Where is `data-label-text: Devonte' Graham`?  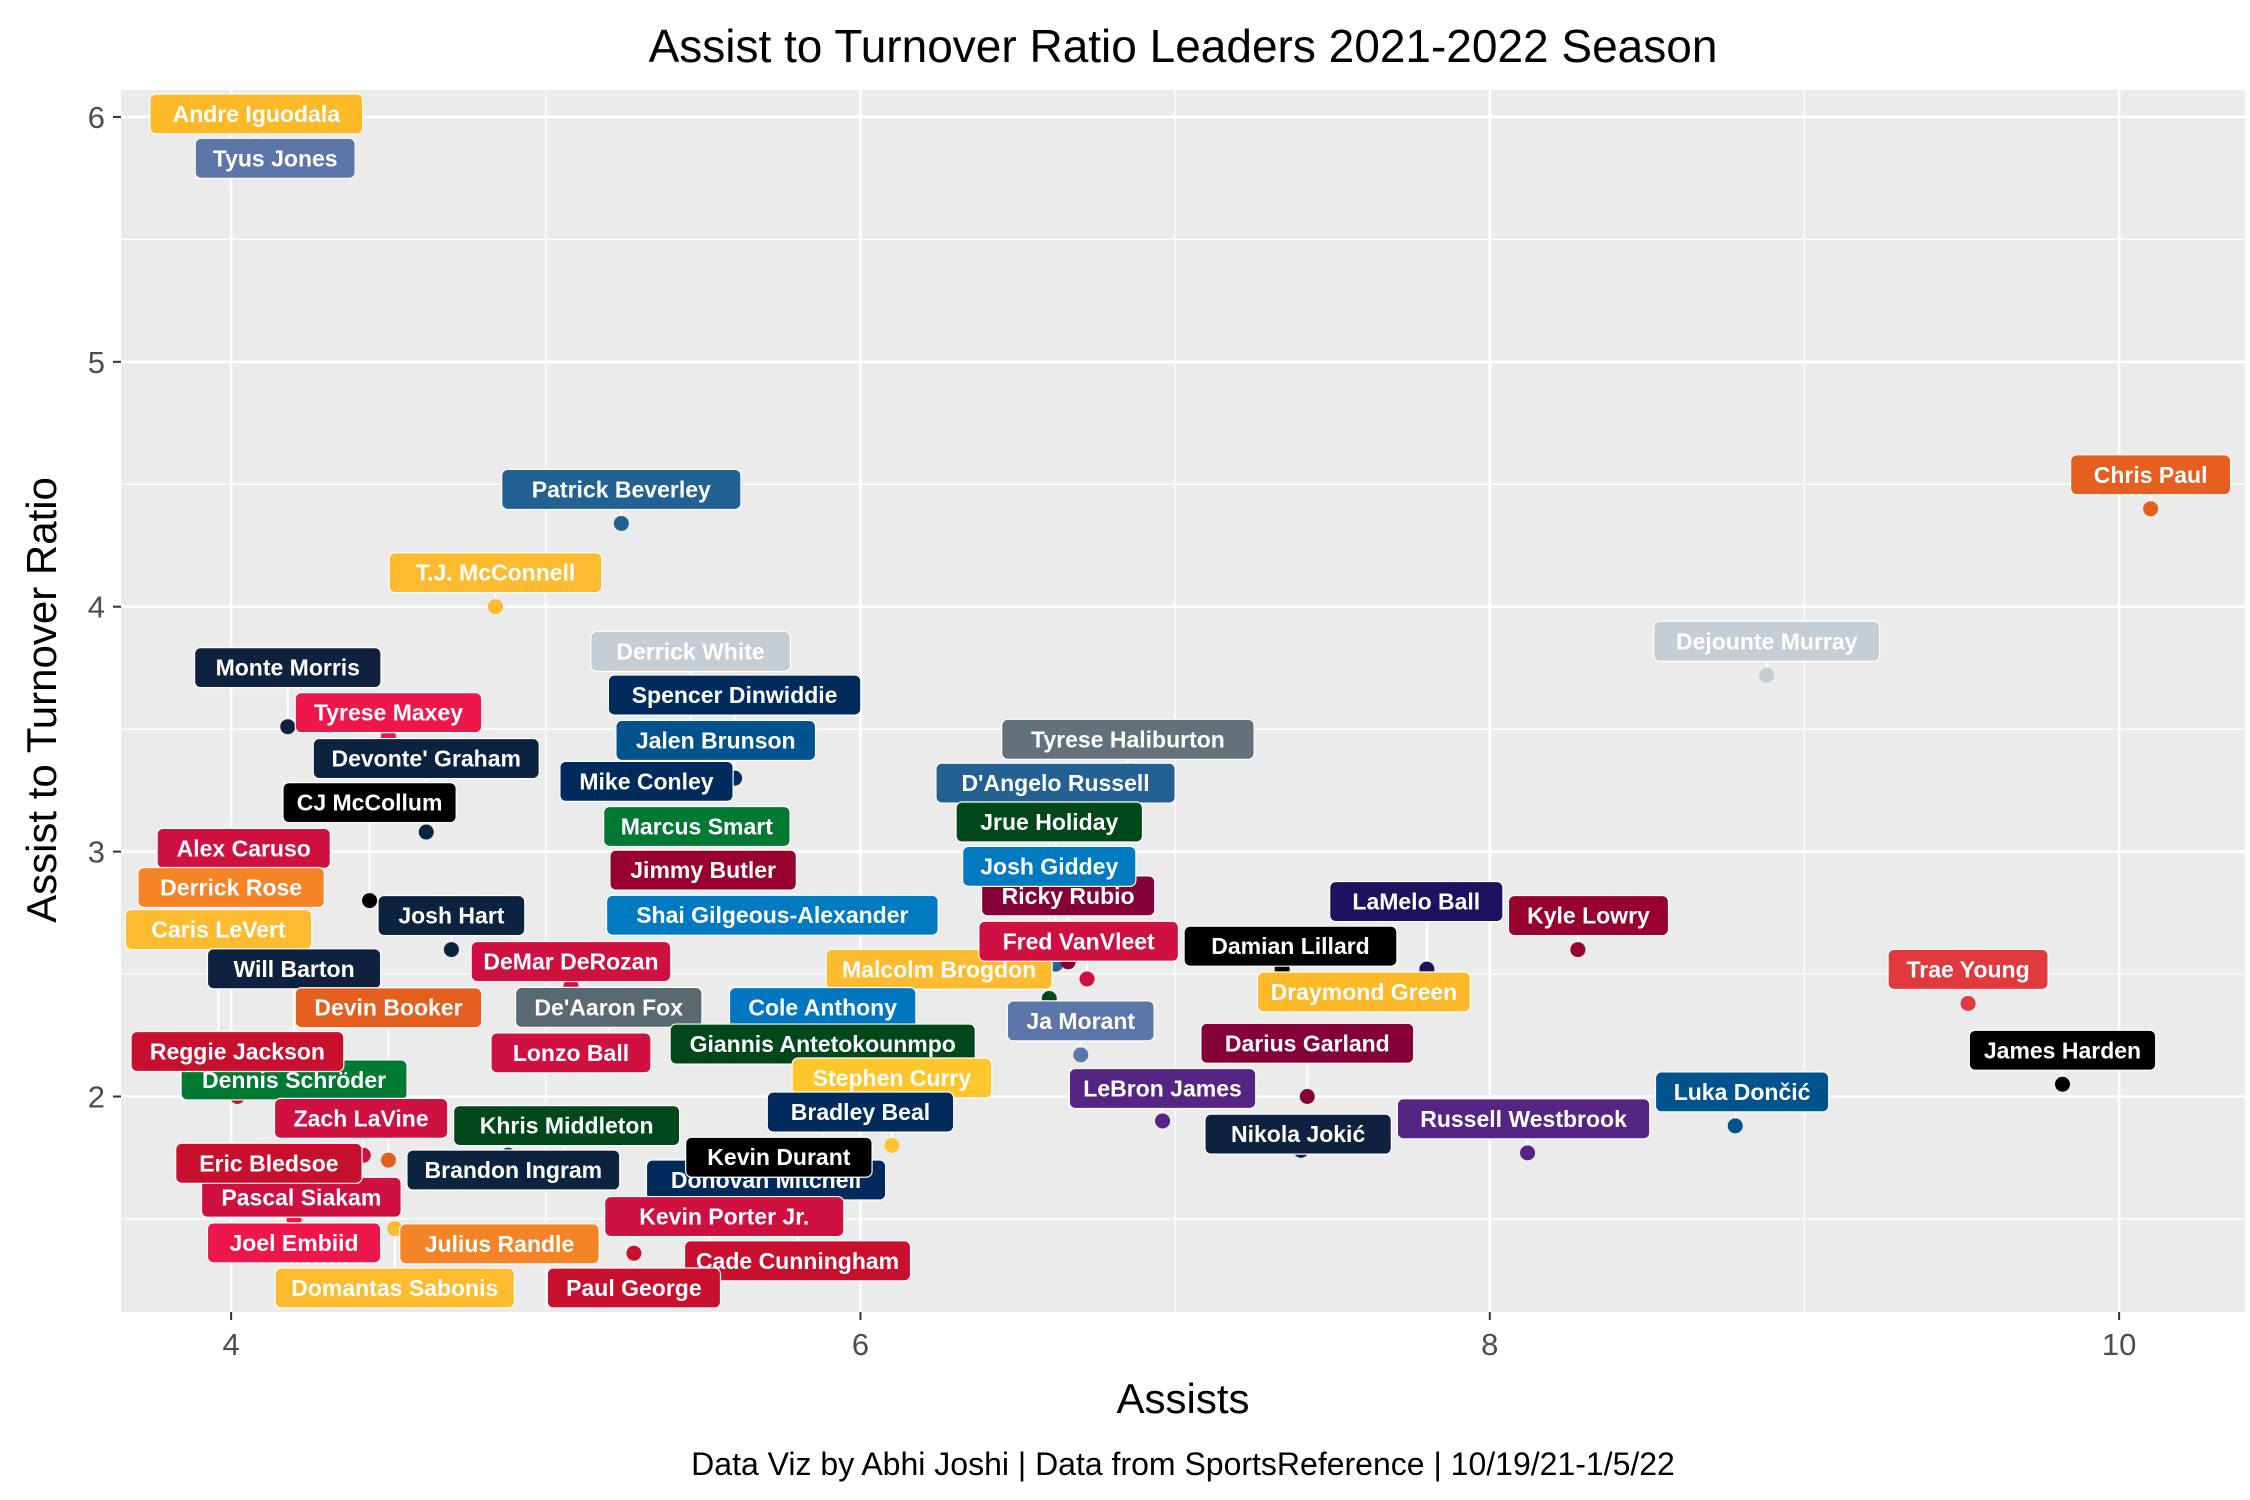 data-label-text: Devonte' Graham is located at coordinates (426, 759).